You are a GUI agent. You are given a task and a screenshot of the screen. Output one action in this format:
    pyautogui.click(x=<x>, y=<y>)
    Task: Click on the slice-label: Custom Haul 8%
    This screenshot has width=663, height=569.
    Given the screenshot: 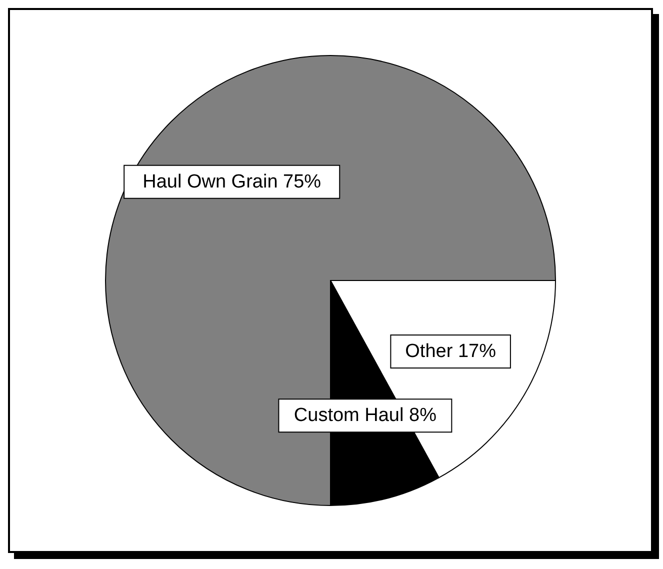 What is the action you would take?
    pyautogui.click(x=365, y=415)
    